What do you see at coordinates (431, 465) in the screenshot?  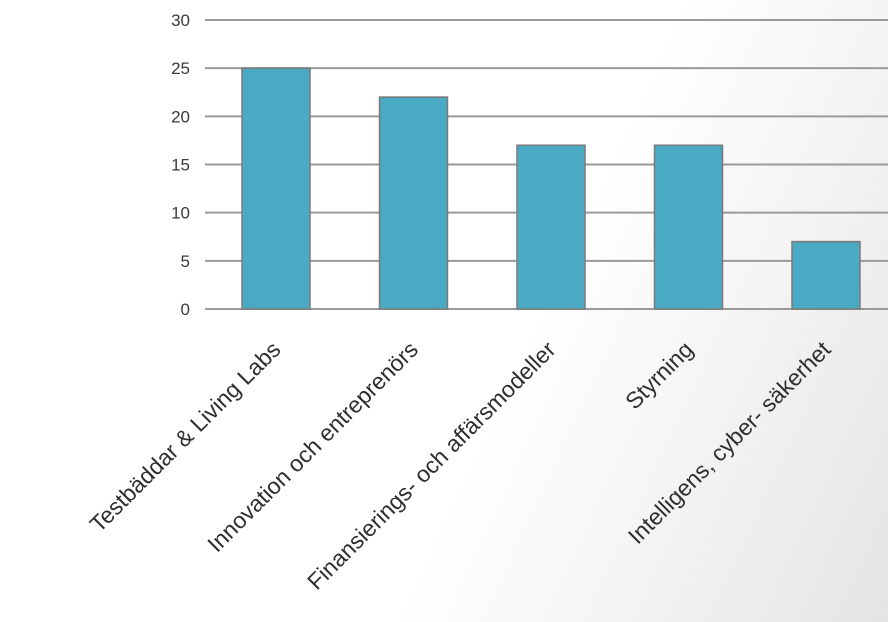 I see `x-category-label-3: Finansierings- och affärsmodeller` at bounding box center [431, 465].